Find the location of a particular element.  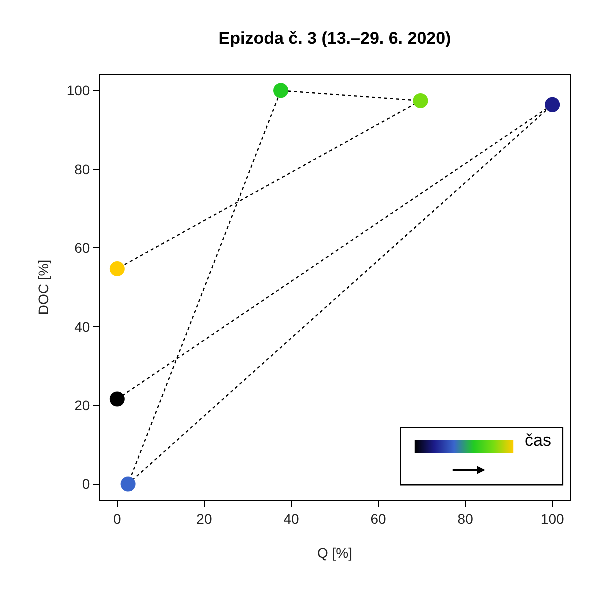

x-tick-label: 80 is located at coordinates (466, 518).